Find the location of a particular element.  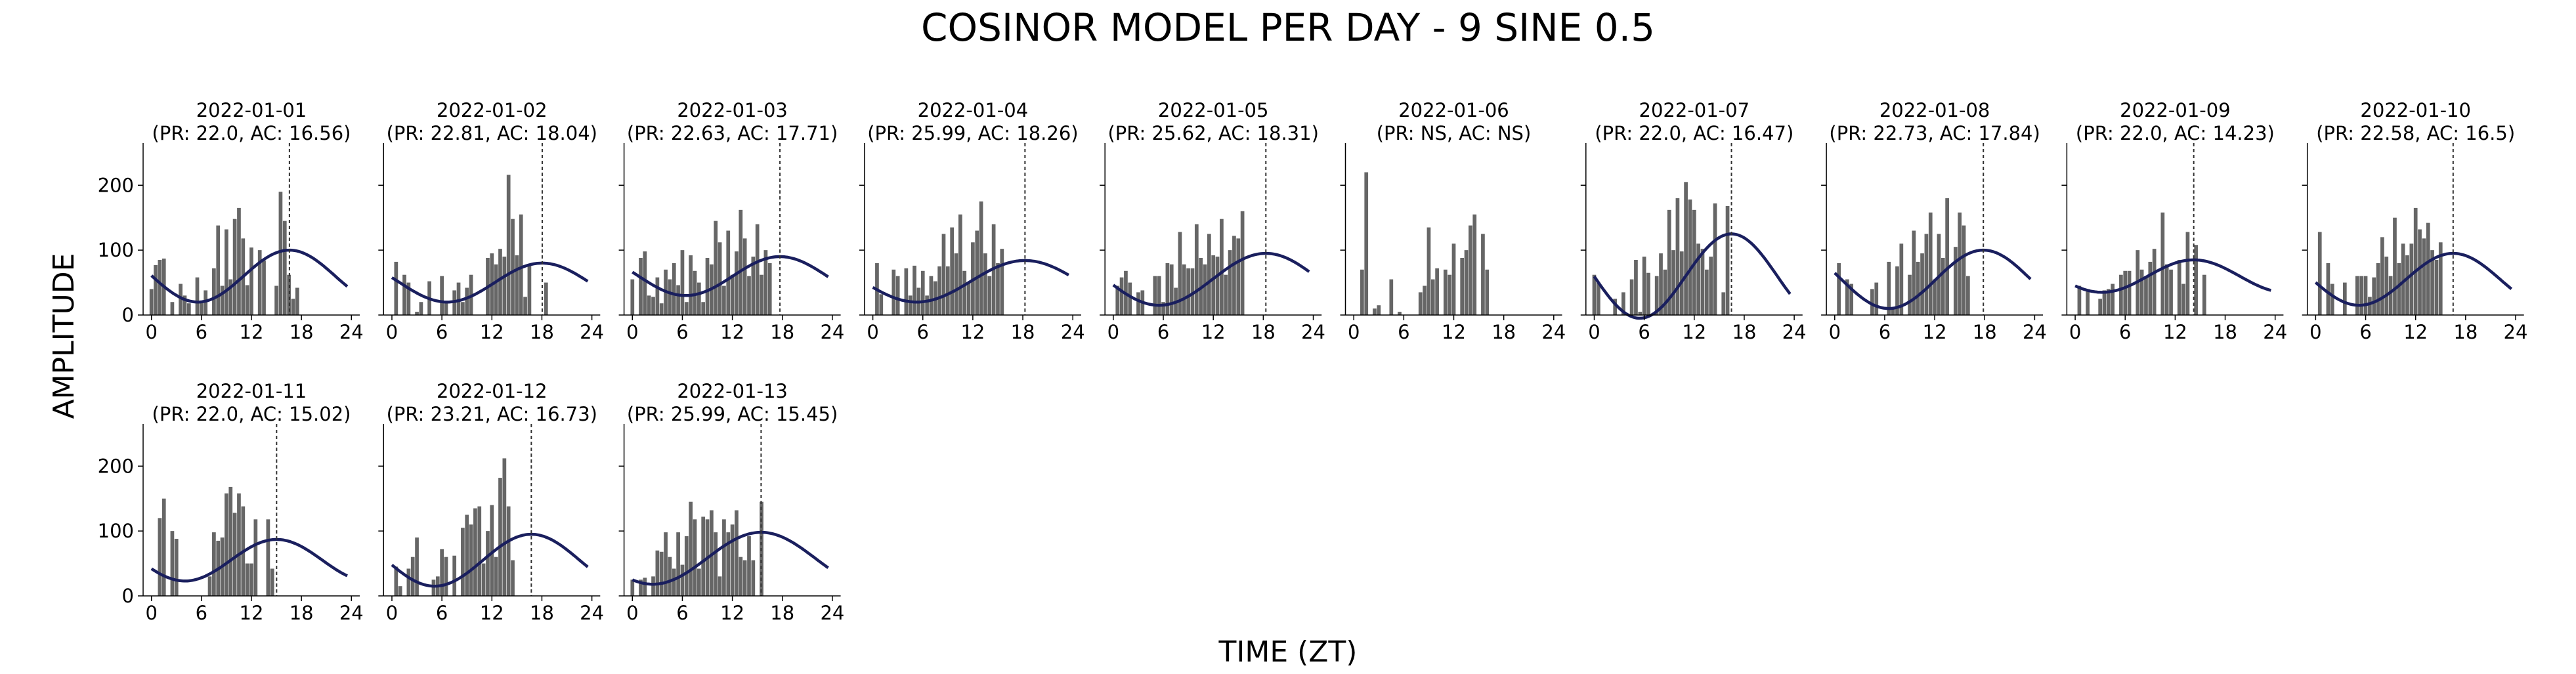

panel-stats: (PR: 22.58, AC: 16.5) is located at coordinates (2415, 133).